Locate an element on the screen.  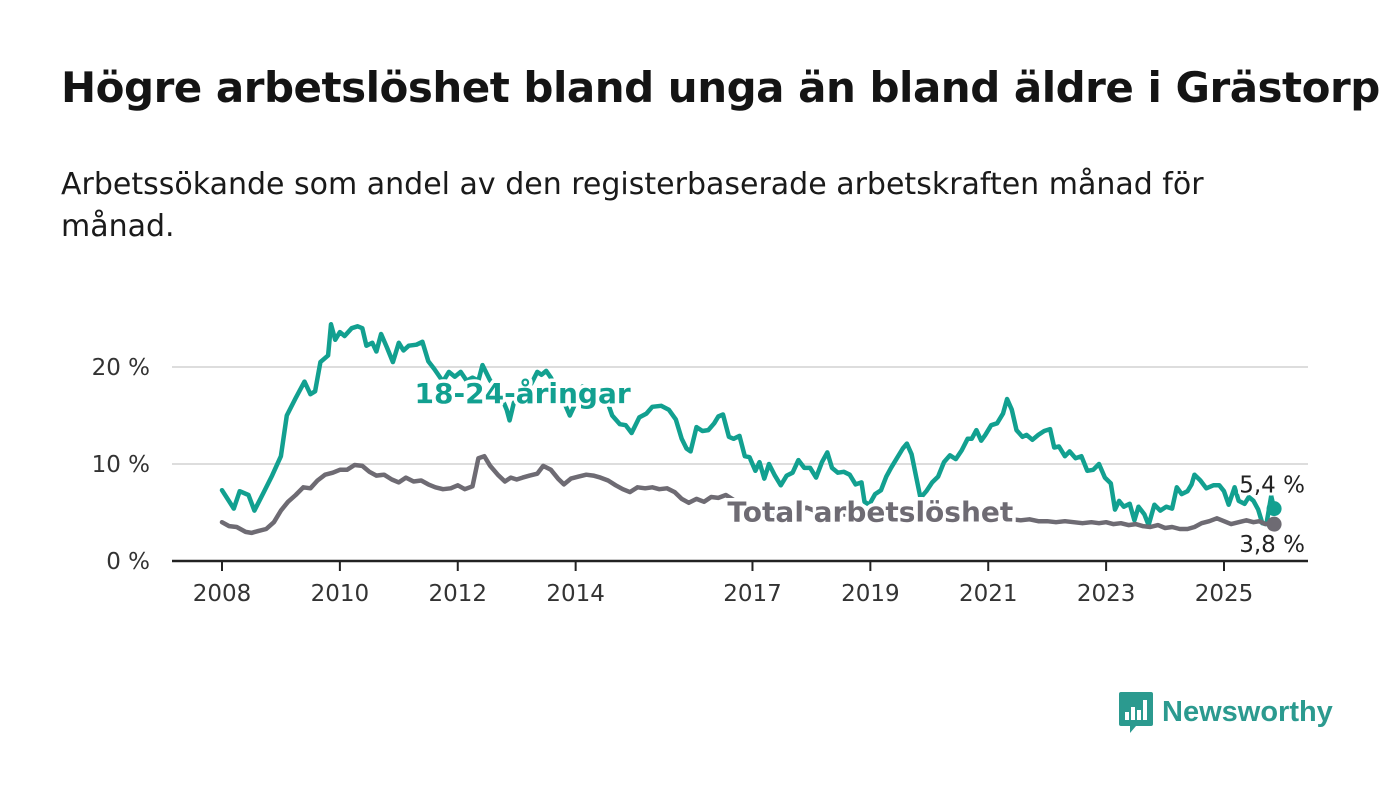
x-tick-label: 2021 is located at coordinates (988, 594).